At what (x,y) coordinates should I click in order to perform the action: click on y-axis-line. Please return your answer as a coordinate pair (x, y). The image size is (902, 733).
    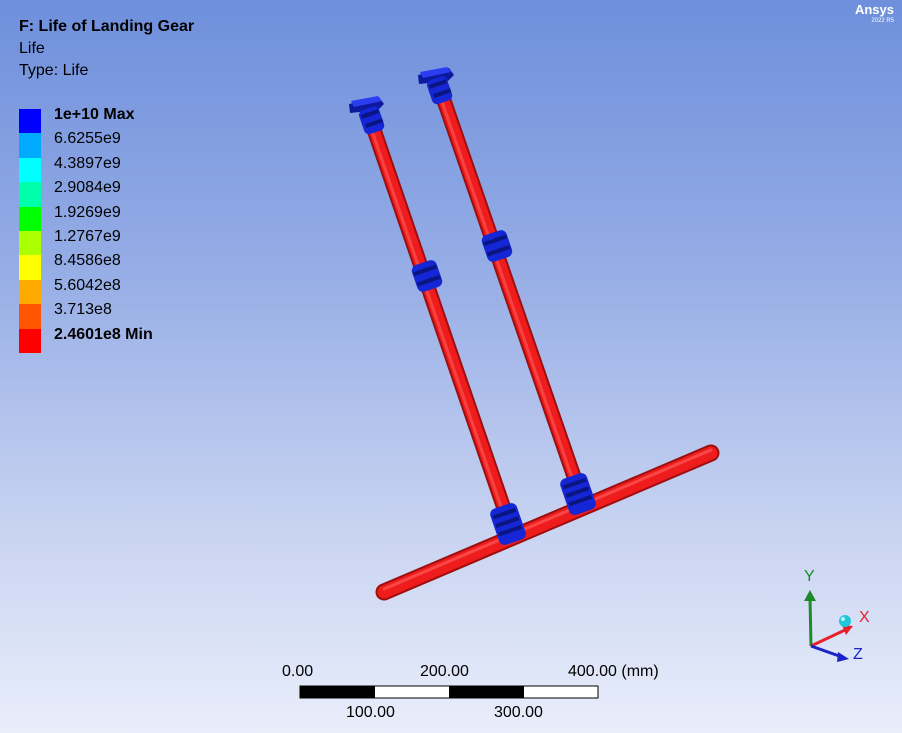
    Looking at the image, I should click on (810, 622).